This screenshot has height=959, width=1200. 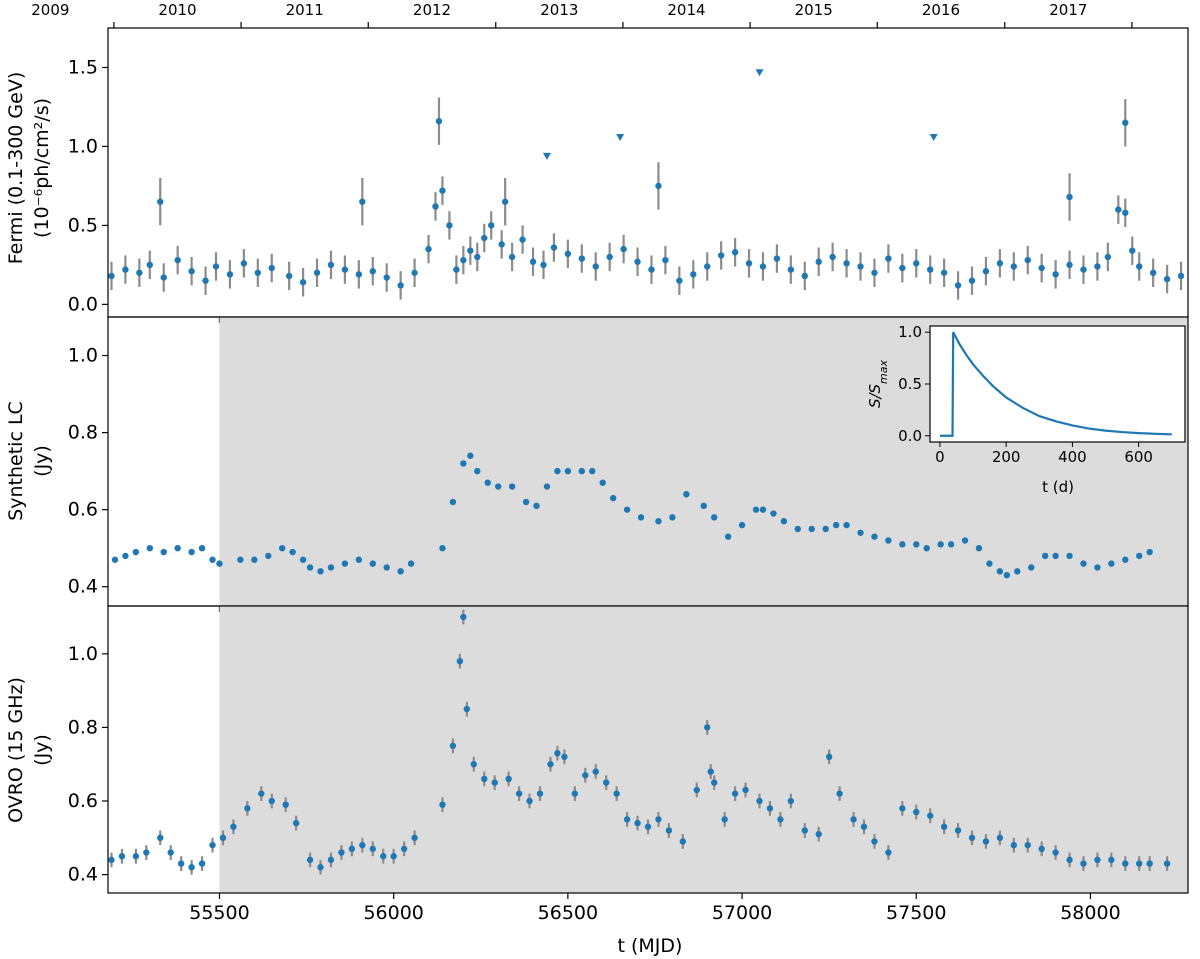 I want to click on inset-xtick-label: 600, so click(x=1138, y=457).